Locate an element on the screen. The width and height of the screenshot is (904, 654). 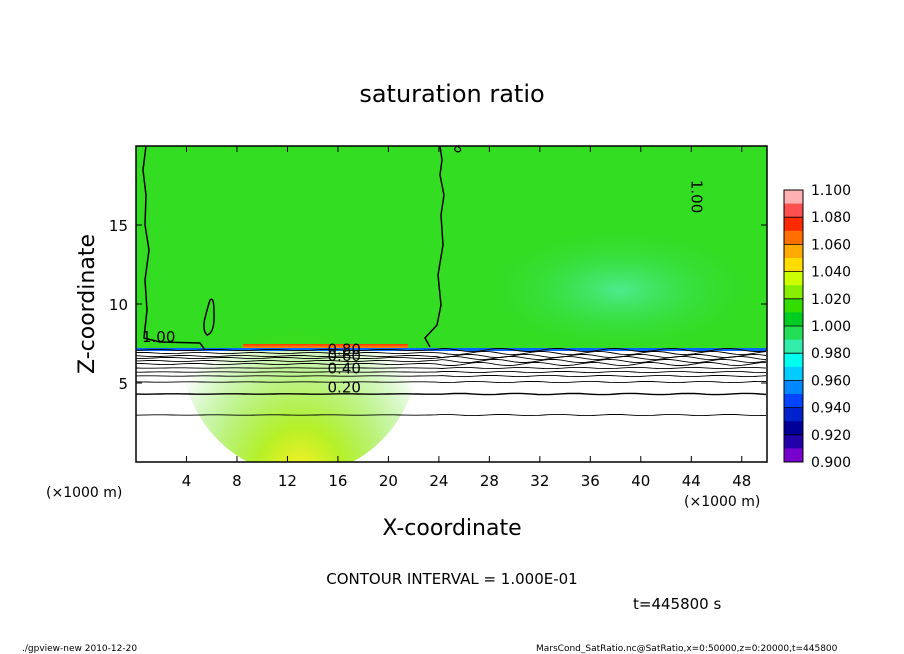
colorbar-label: 1.060 is located at coordinates (831, 245).